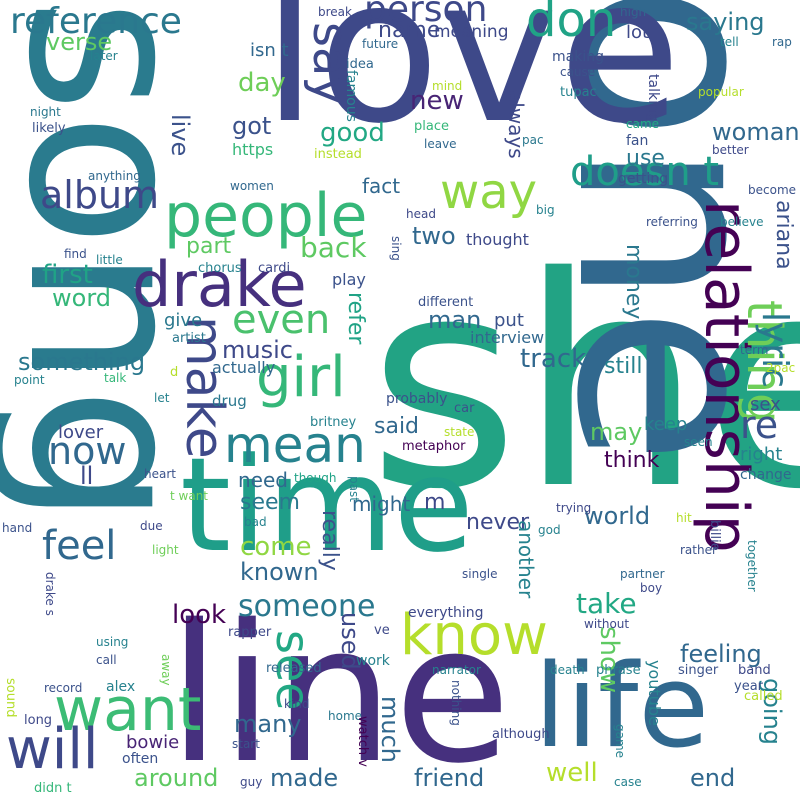 This screenshot has height=800, width=800. Describe the element at coordinates (456, 670) in the screenshot. I see `word-narrator: narrator` at that location.